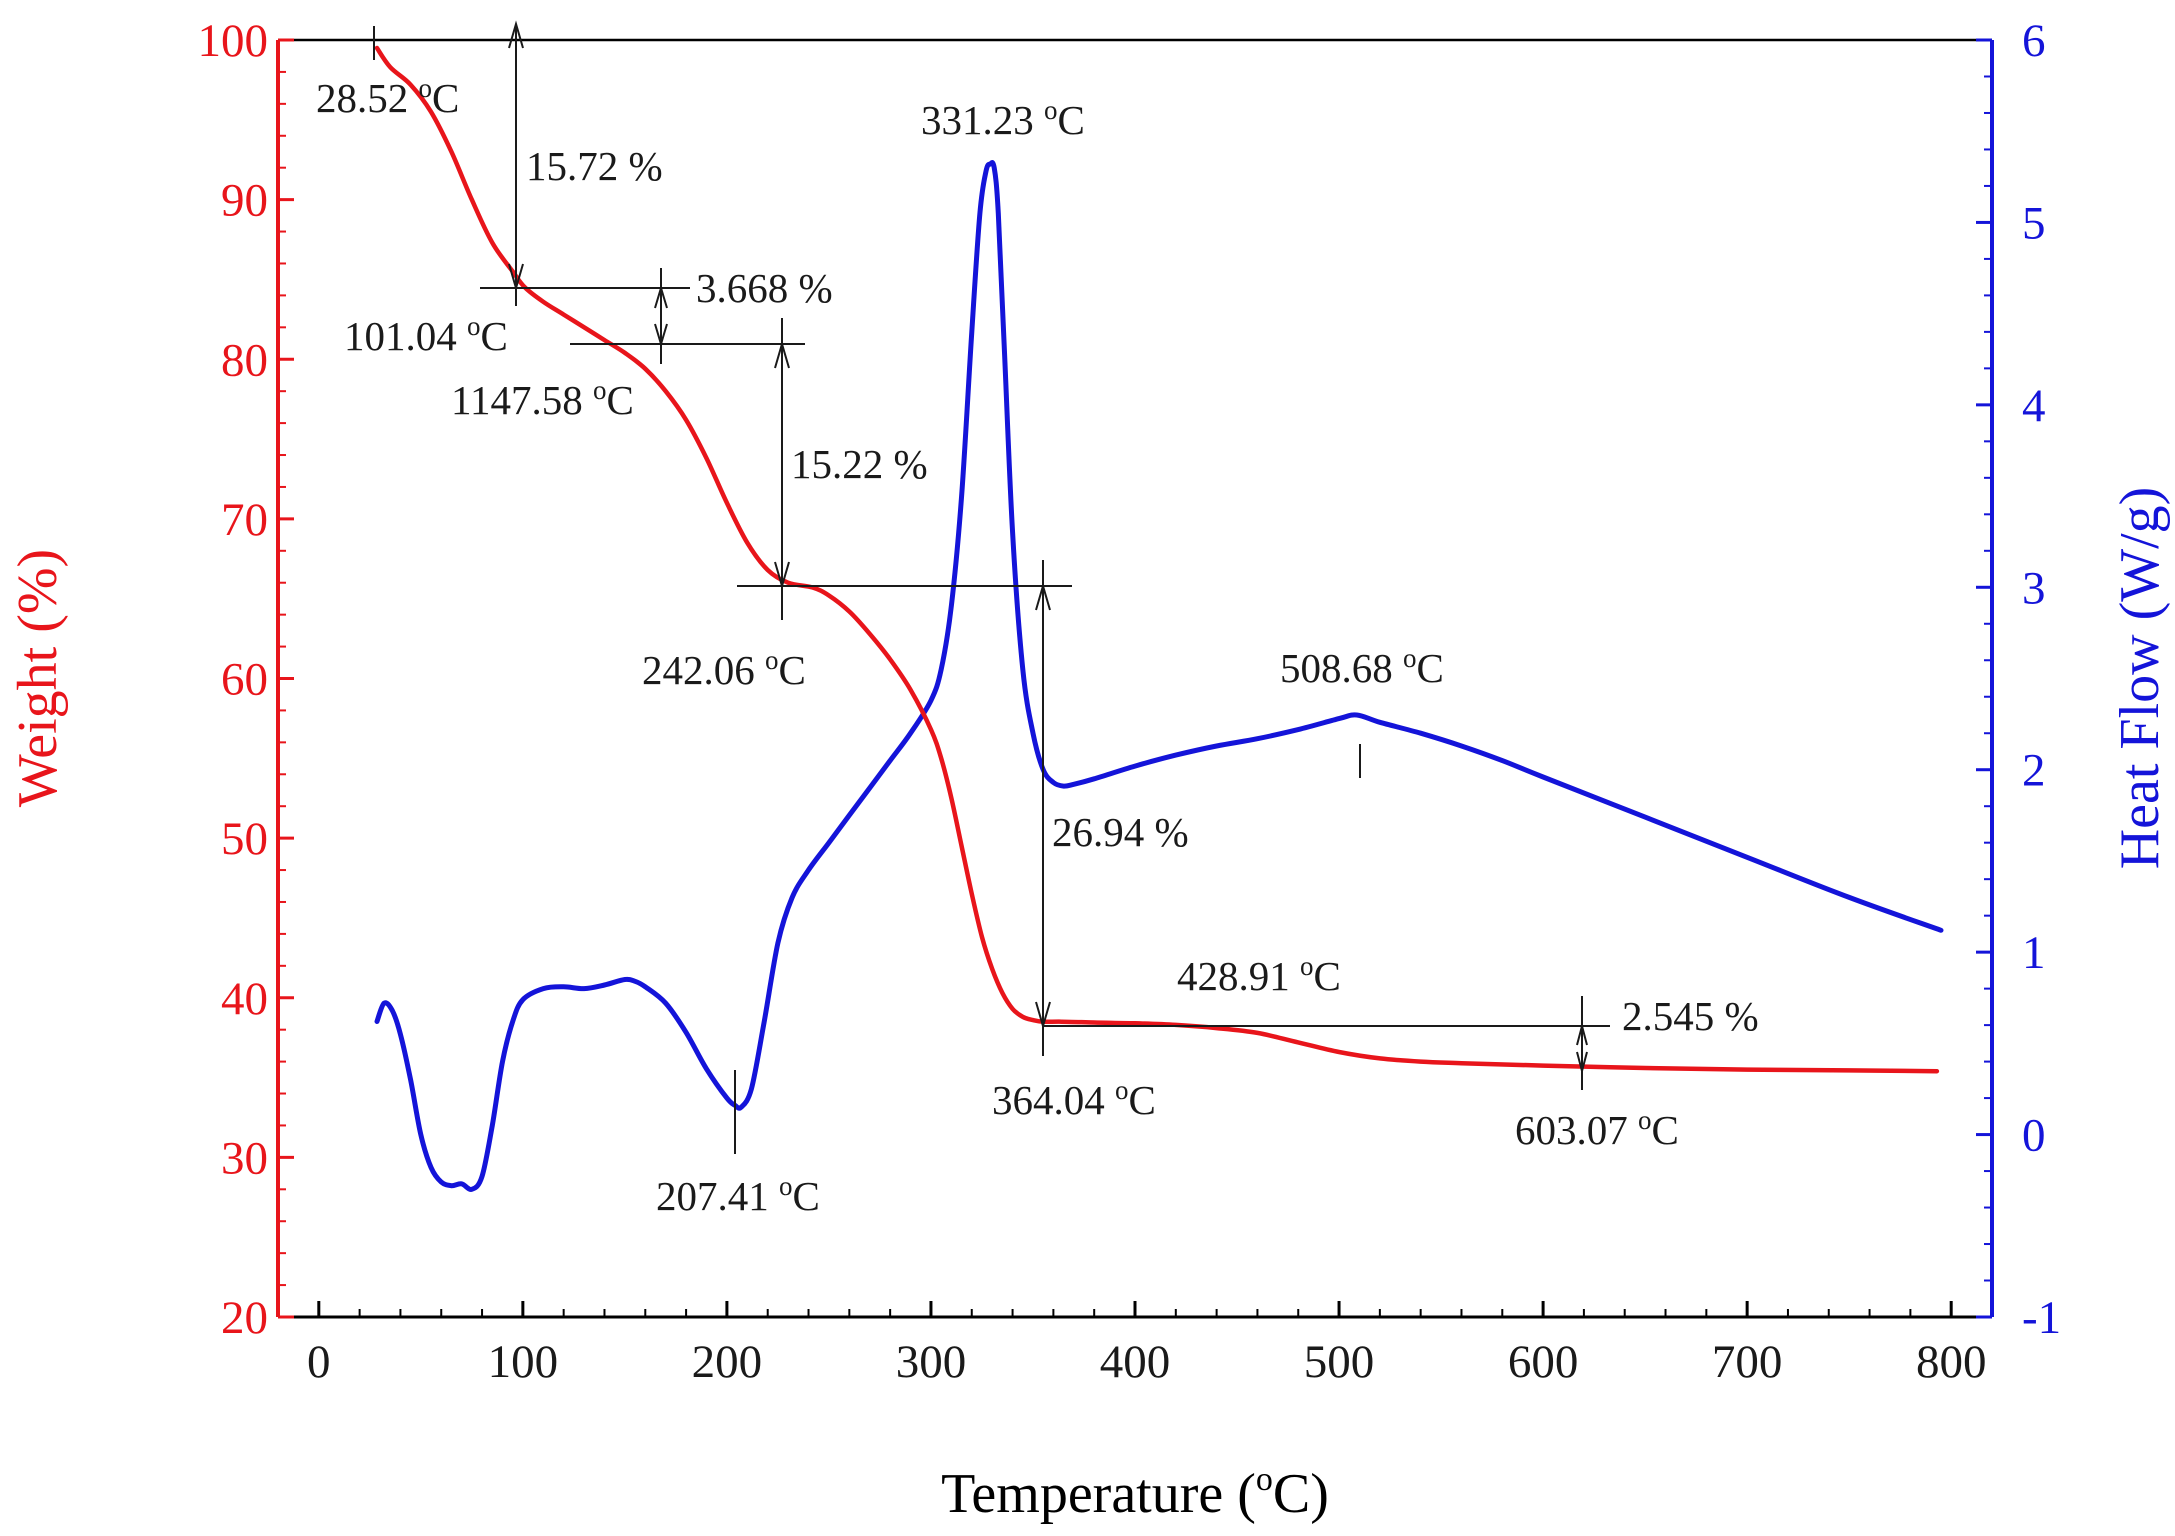 The height and width of the screenshot is (1536, 2175). What do you see at coordinates (2034, 223) in the screenshot?
I see `y-right-tick-label: 5` at bounding box center [2034, 223].